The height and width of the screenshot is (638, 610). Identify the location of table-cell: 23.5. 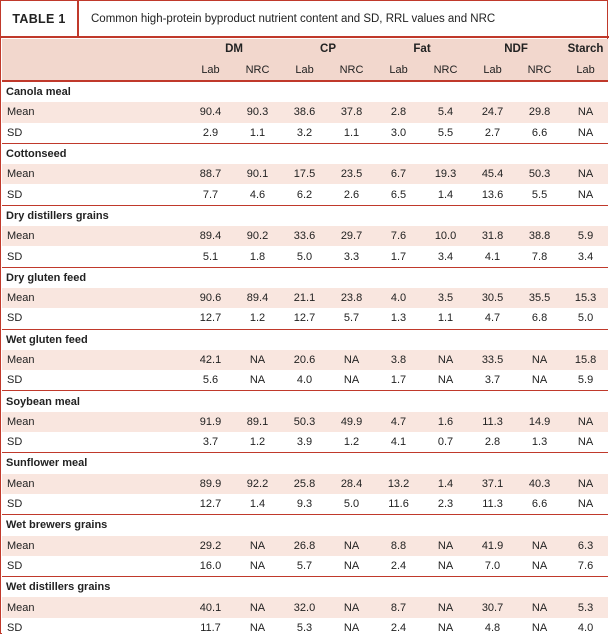
(352, 174).